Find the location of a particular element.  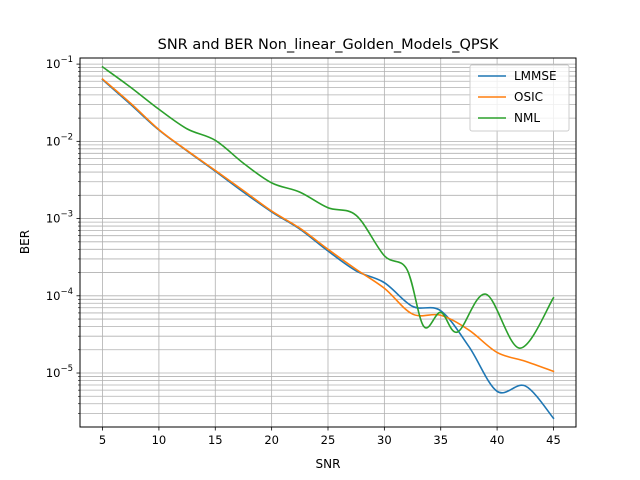

legend-label-nml: NML is located at coordinates (527, 118).